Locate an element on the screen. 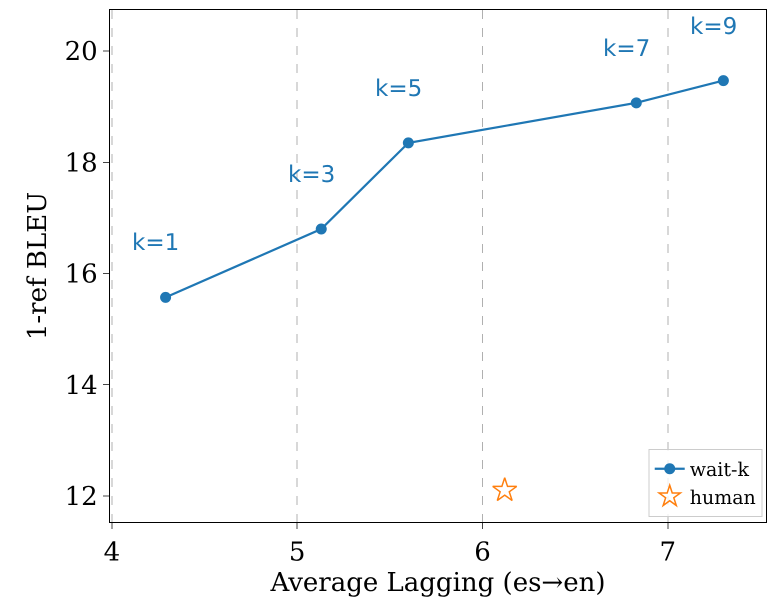 This screenshot has height=609, width=767. y-tick-label: 18 is located at coordinates (81, 163).